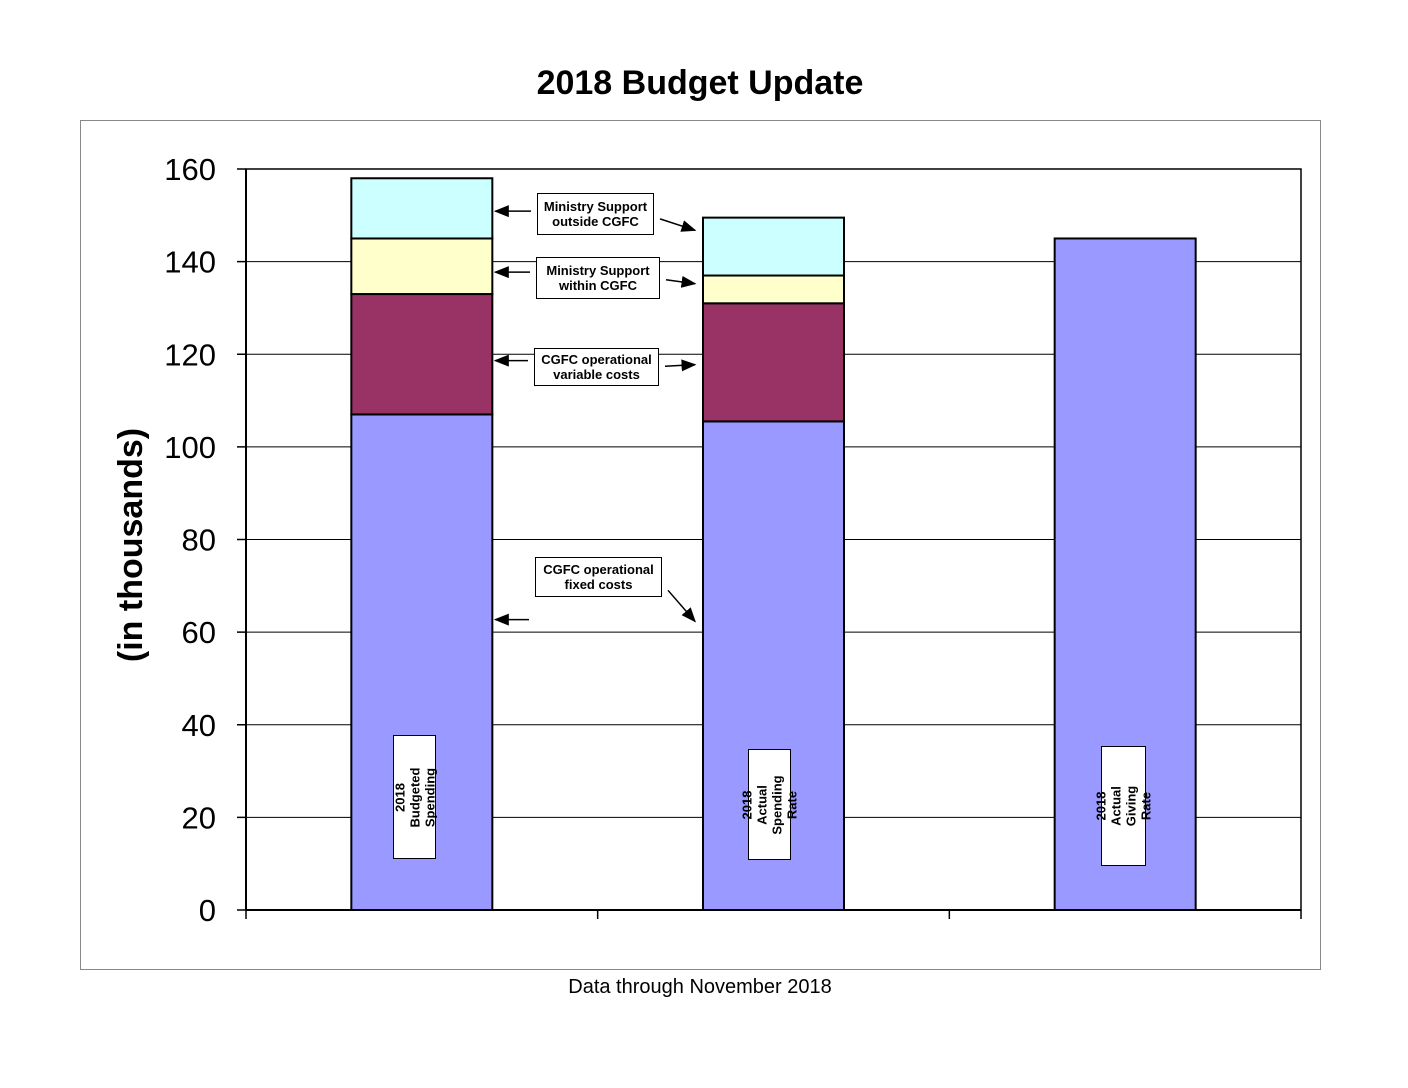 The width and height of the screenshot is (1408, 1088). I want to click on y-axis-label: (in thousands), so click(131, 545).